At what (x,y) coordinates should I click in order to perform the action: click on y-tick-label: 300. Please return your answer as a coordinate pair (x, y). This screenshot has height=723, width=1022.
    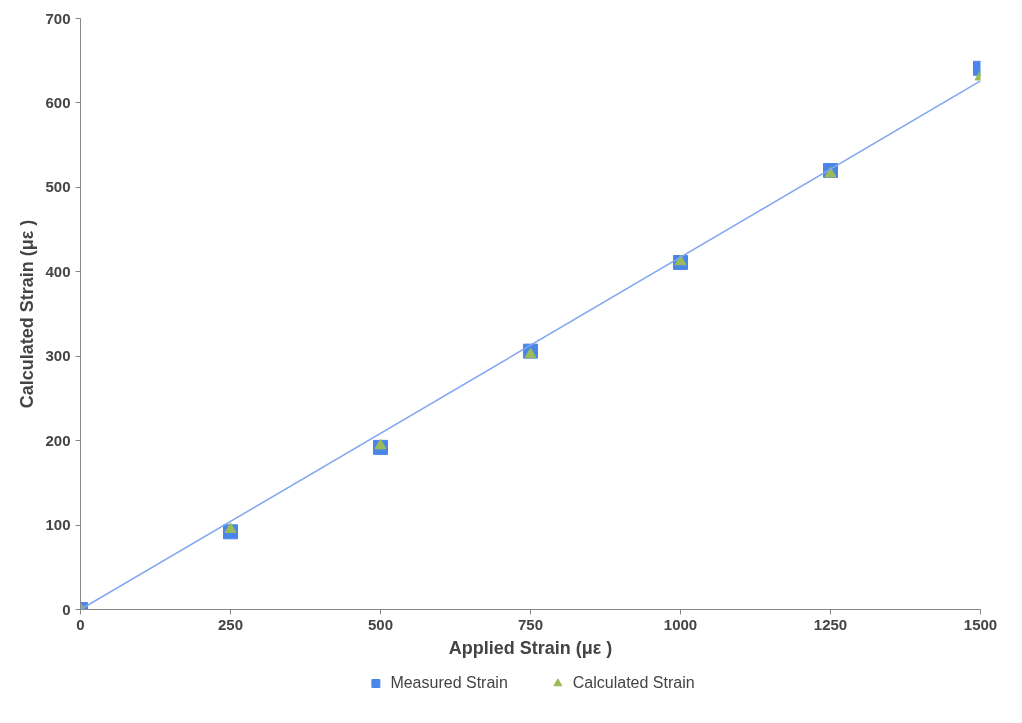
    Looking at the image, I should click on (58, 356).